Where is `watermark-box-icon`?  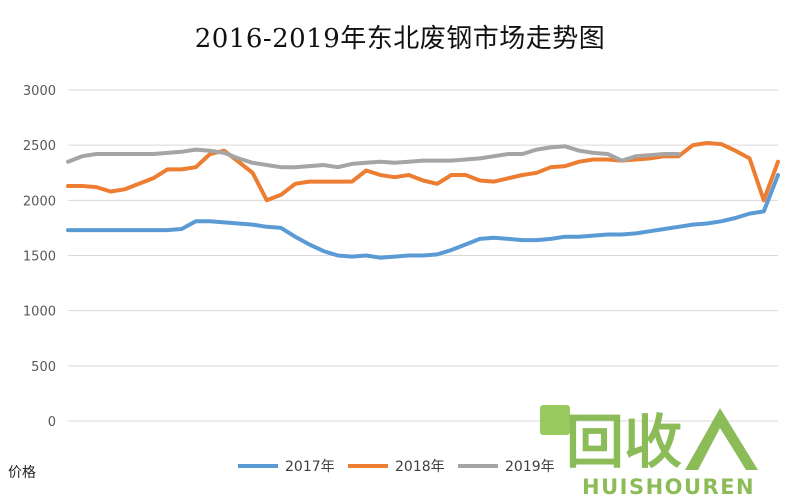 watermark-box-icon is located at coordinates (555, 420).